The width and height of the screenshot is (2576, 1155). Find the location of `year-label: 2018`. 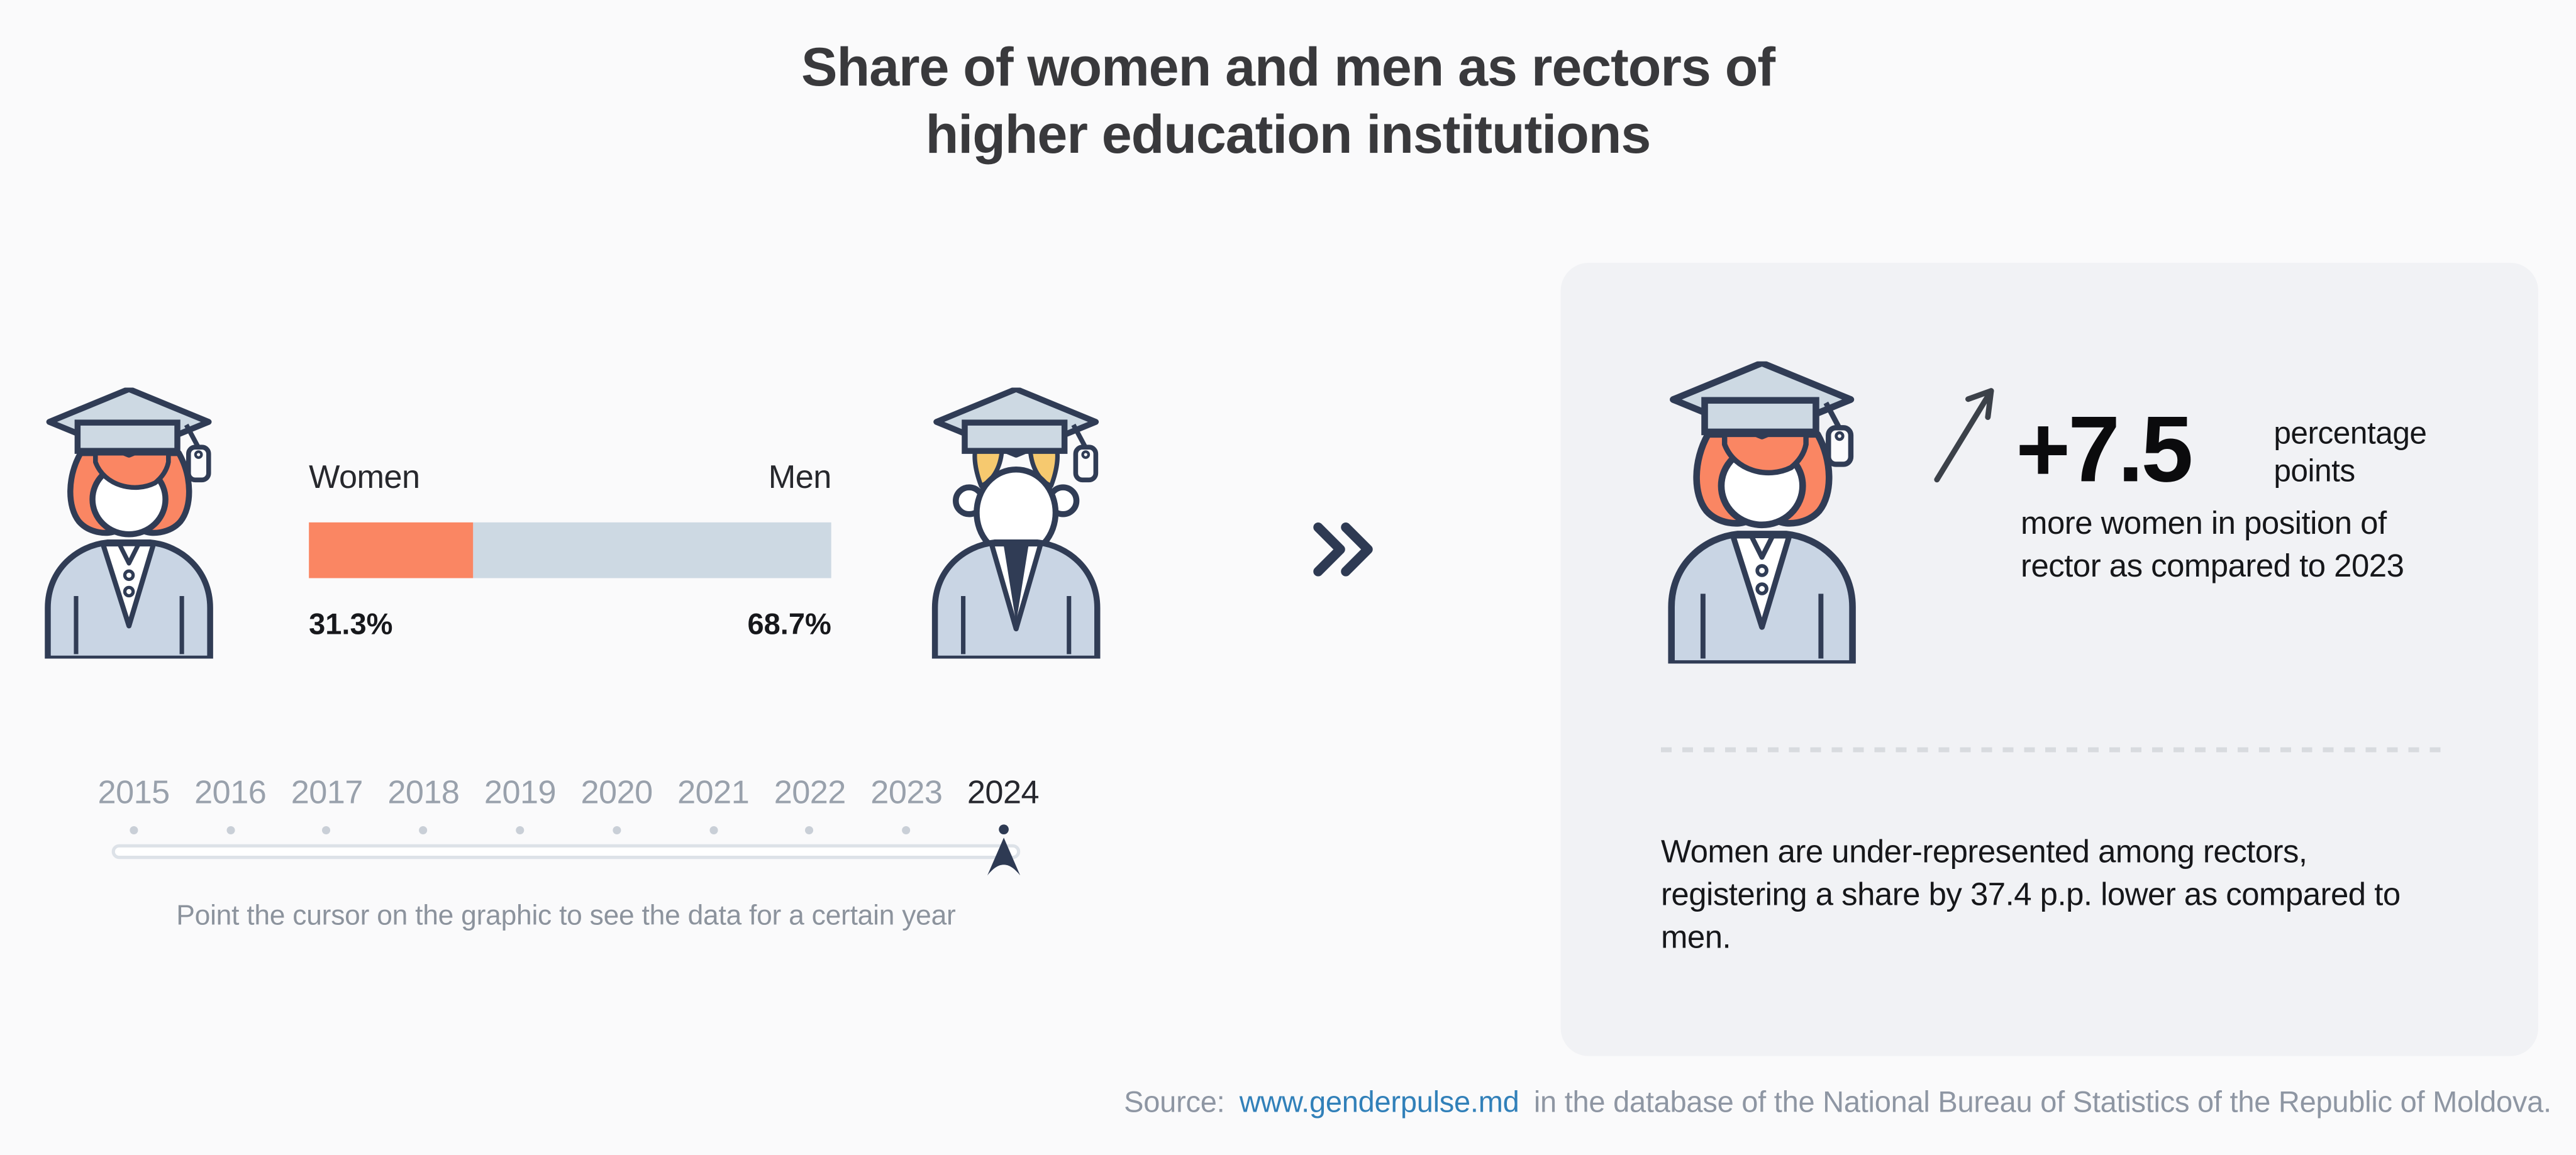

year-label: 2018 is located at coordinates (423, 793).